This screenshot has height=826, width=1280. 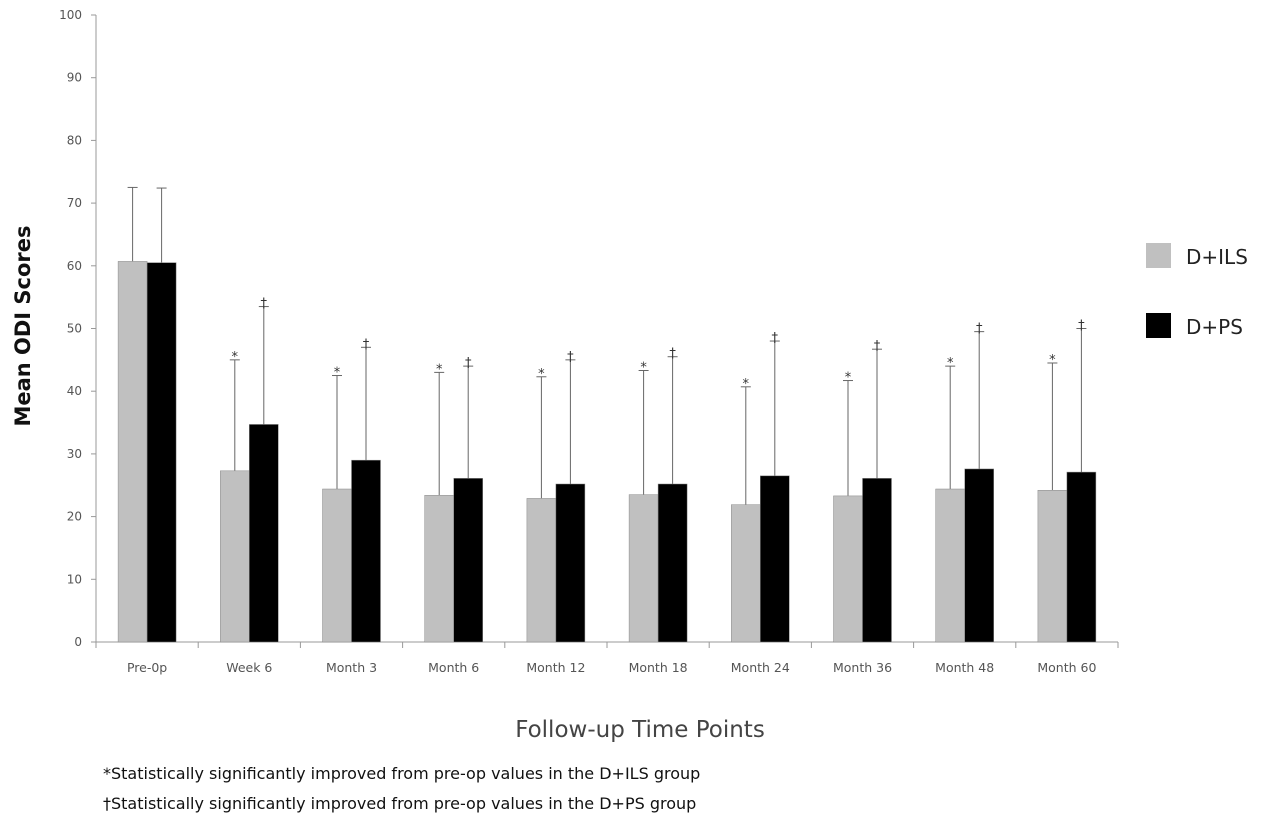 I want to click on y-tick-label: 0, so click(x=78, y=642).